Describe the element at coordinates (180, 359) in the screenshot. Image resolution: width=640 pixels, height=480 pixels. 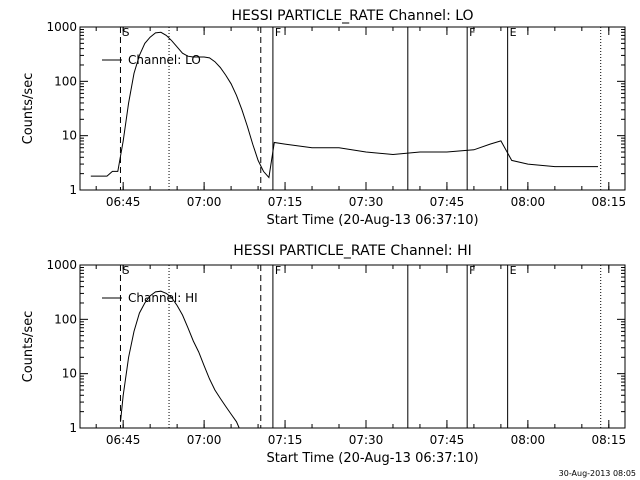
I see `data-series-line` at that location.